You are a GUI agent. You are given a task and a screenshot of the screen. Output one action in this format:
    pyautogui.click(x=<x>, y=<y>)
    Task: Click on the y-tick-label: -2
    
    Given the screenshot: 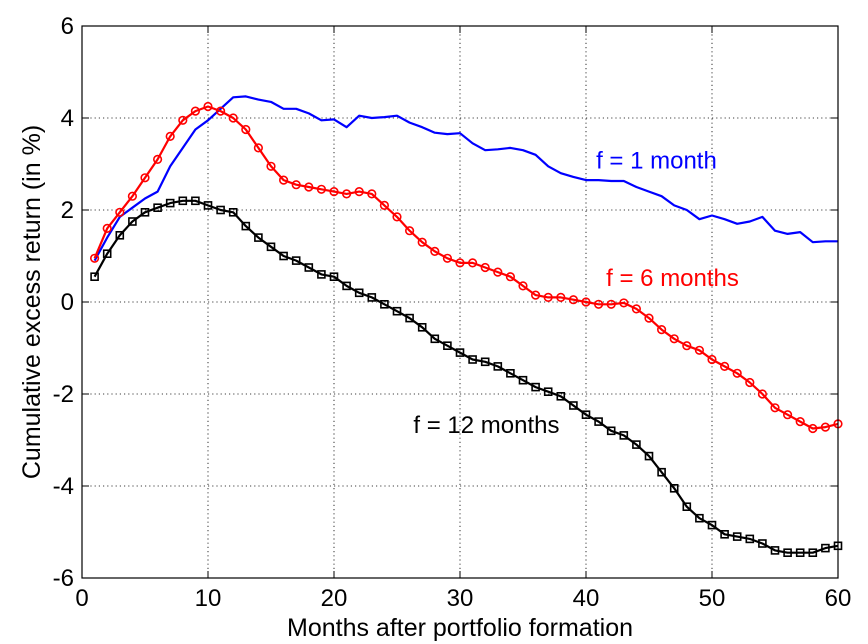 What is the action you would take?
    pyautogui.click(x=63, y=394)
    